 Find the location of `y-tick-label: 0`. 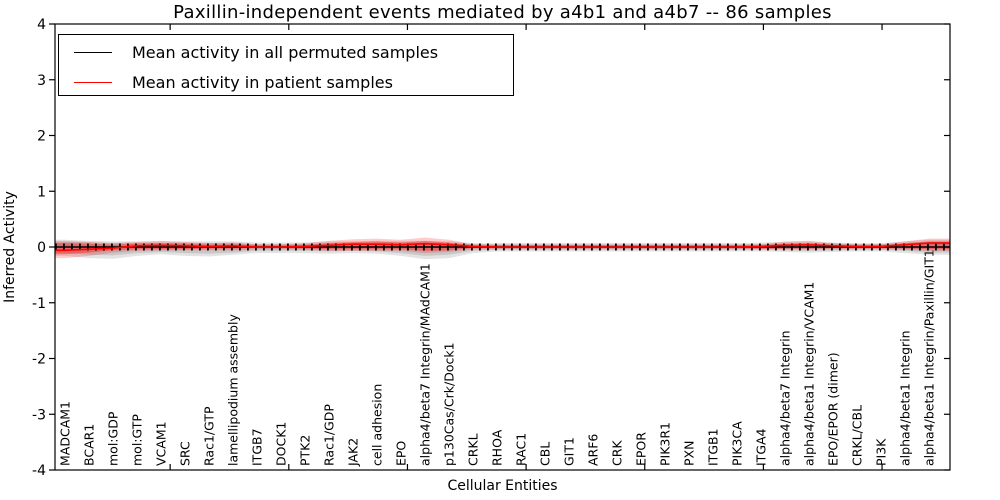

y-tick-label: 0 is located at coordinates (41, 248).